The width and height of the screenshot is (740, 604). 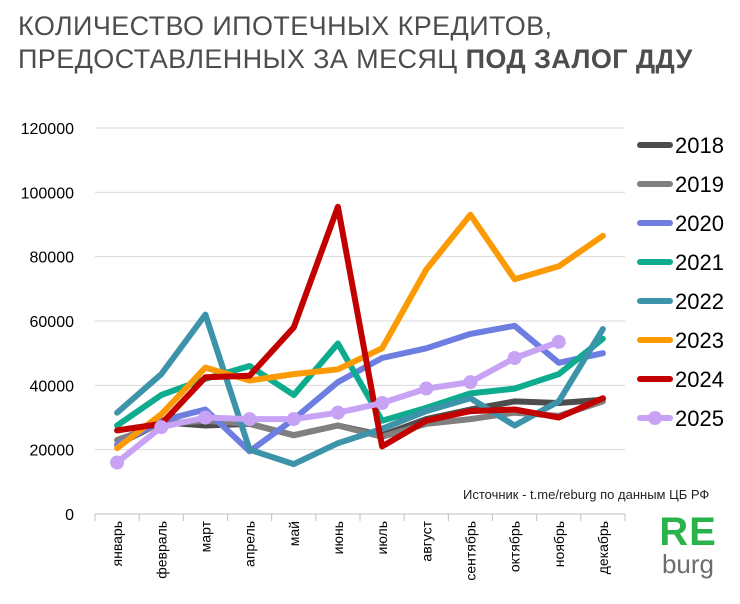 What do you see at coordinates (238, 59) in the screenshot?
I see `title-line-2: ПРЕДОСТАВЛЕННЫХ ЗА МЕСЯЦ` at bounding box center [238, 59].